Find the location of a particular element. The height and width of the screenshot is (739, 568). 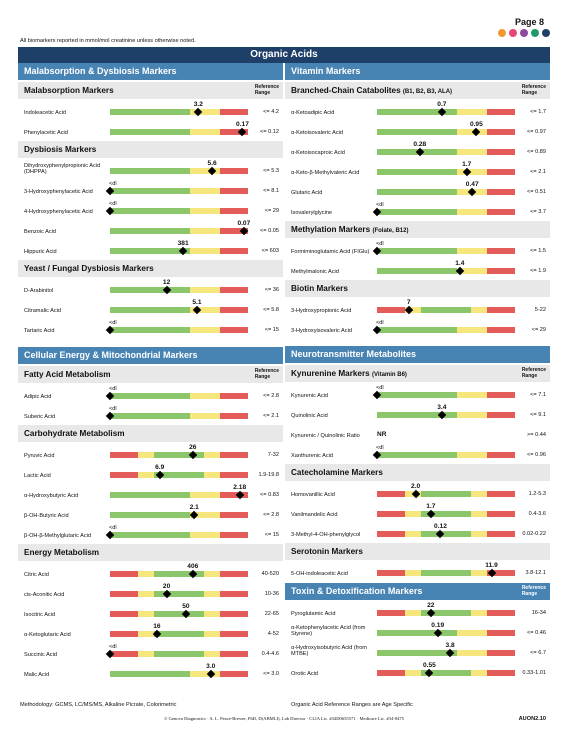

biomarker-value: 1.7 is located at coordinates (431, 506).